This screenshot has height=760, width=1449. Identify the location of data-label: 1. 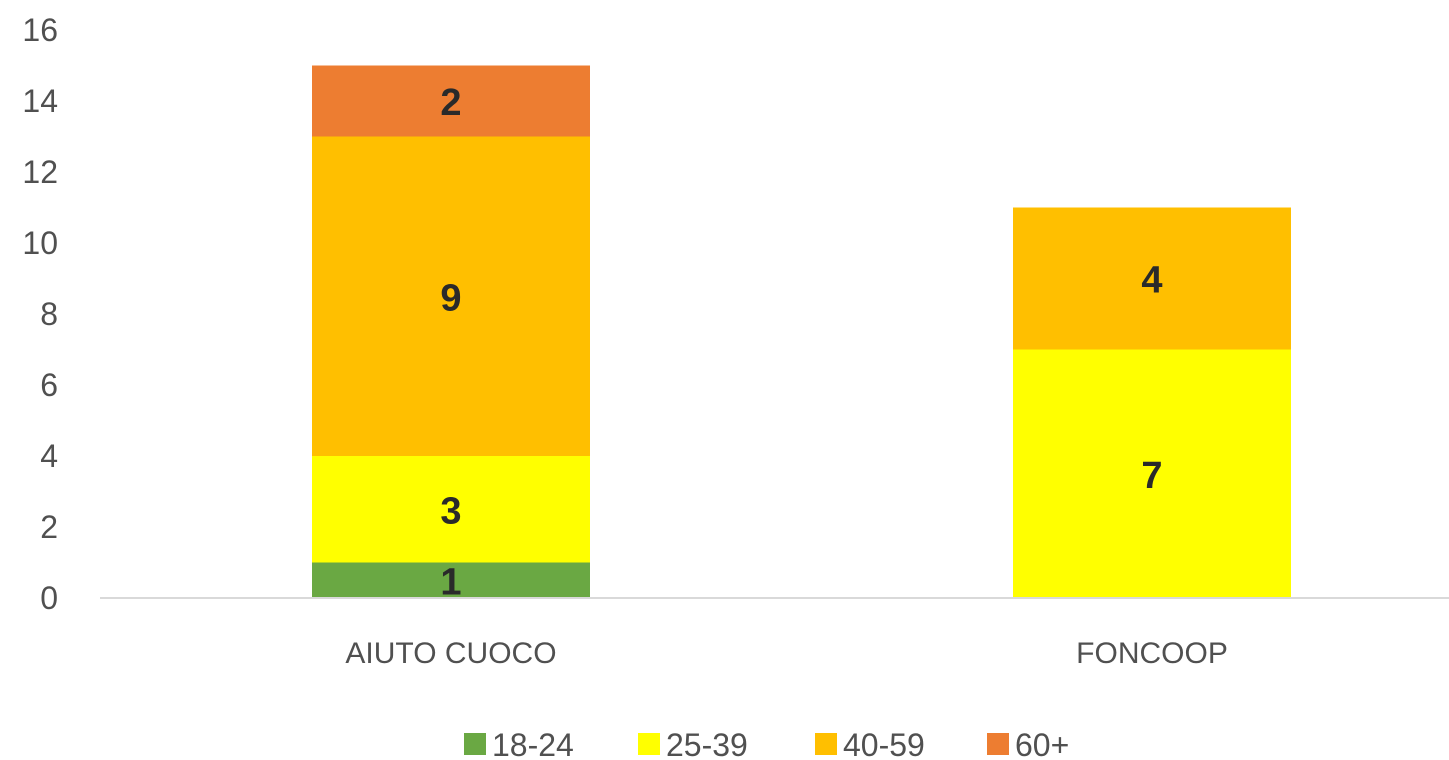
(450, 582).